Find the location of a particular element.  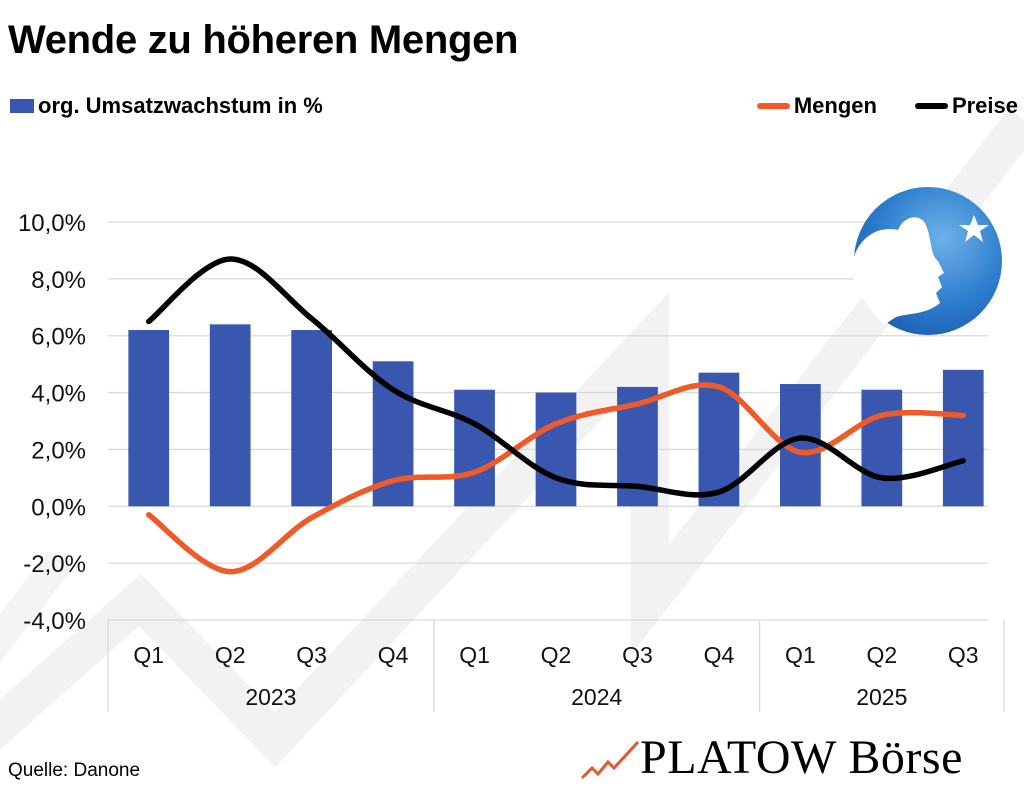

legend-swatch-bar is located at coordinates (22, 106).